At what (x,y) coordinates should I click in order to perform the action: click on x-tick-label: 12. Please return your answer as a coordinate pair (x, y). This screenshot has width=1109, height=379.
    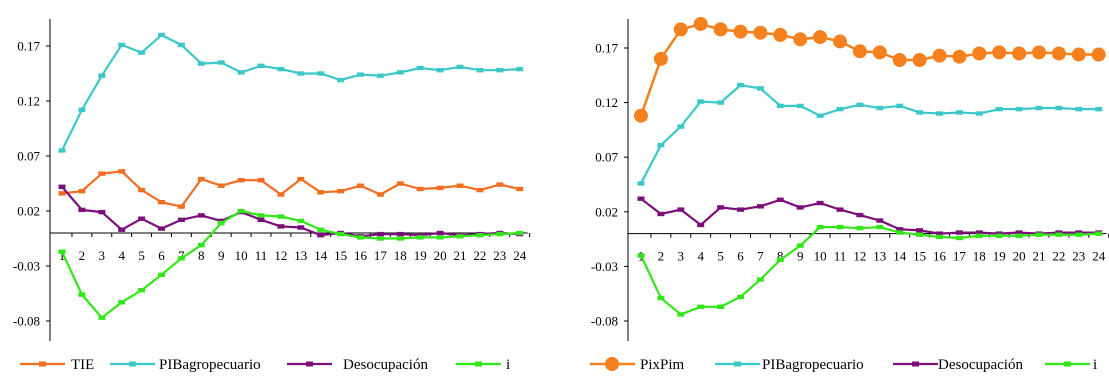
    Looking at the image, I should click on (859, 256).